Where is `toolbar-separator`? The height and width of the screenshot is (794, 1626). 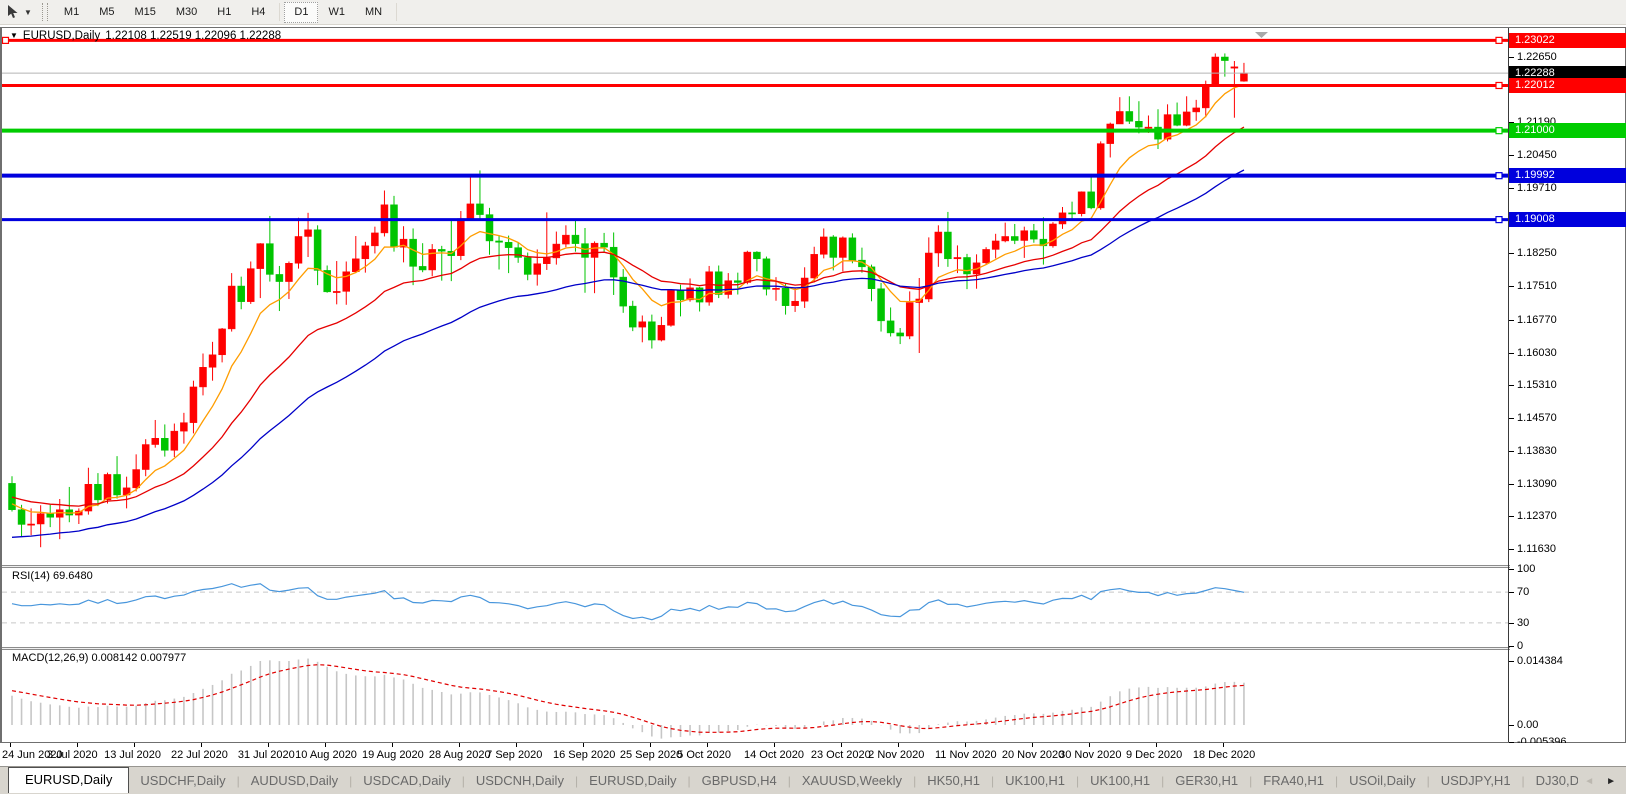
toolbar-separator is located at coordinates (280, 12).